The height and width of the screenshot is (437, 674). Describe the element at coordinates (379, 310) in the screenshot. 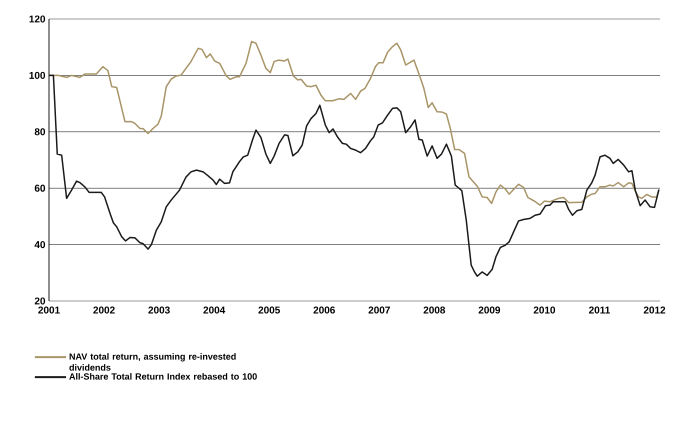

I see `x-tick-label: 2007` at that location.